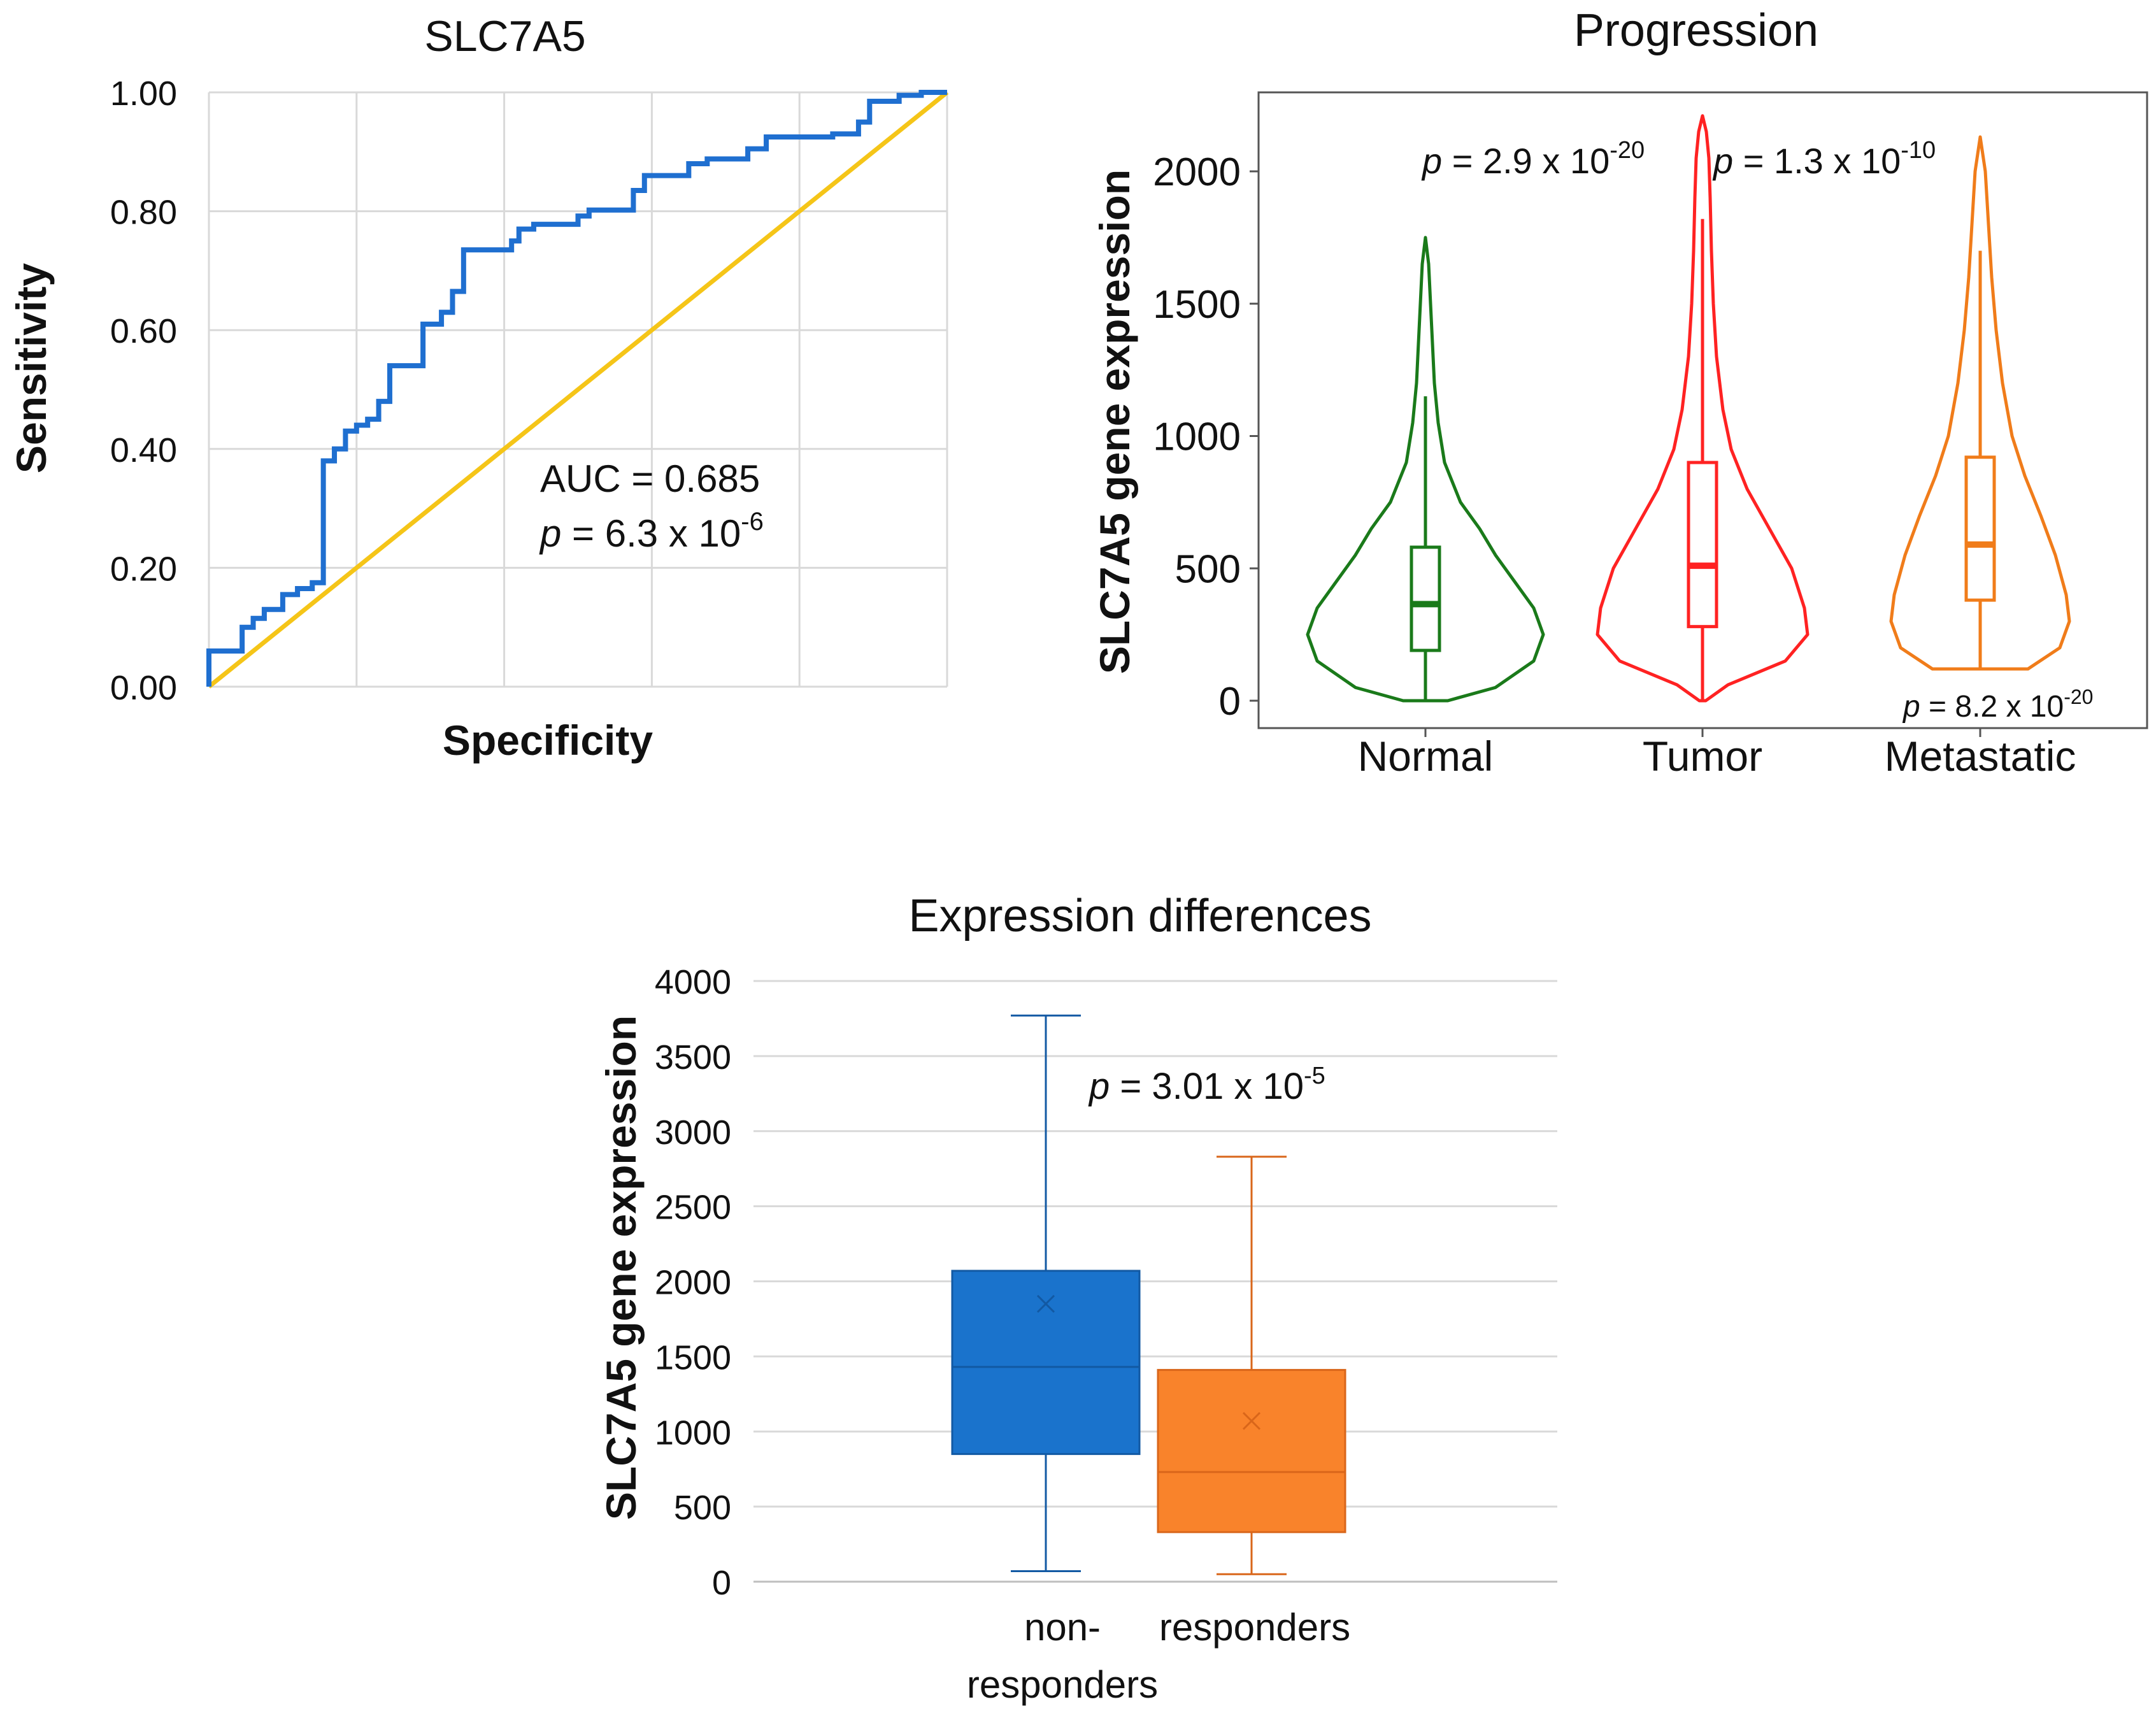 This screenshot has width=2156, height=1718. I want to click on box-y-tick-label: 3500, so click(693, 1058).